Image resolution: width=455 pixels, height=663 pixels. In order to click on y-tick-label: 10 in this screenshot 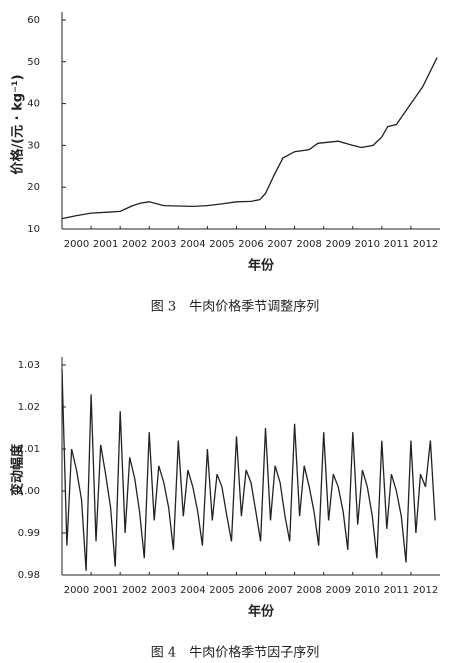, I will do `click(33, 229)`.